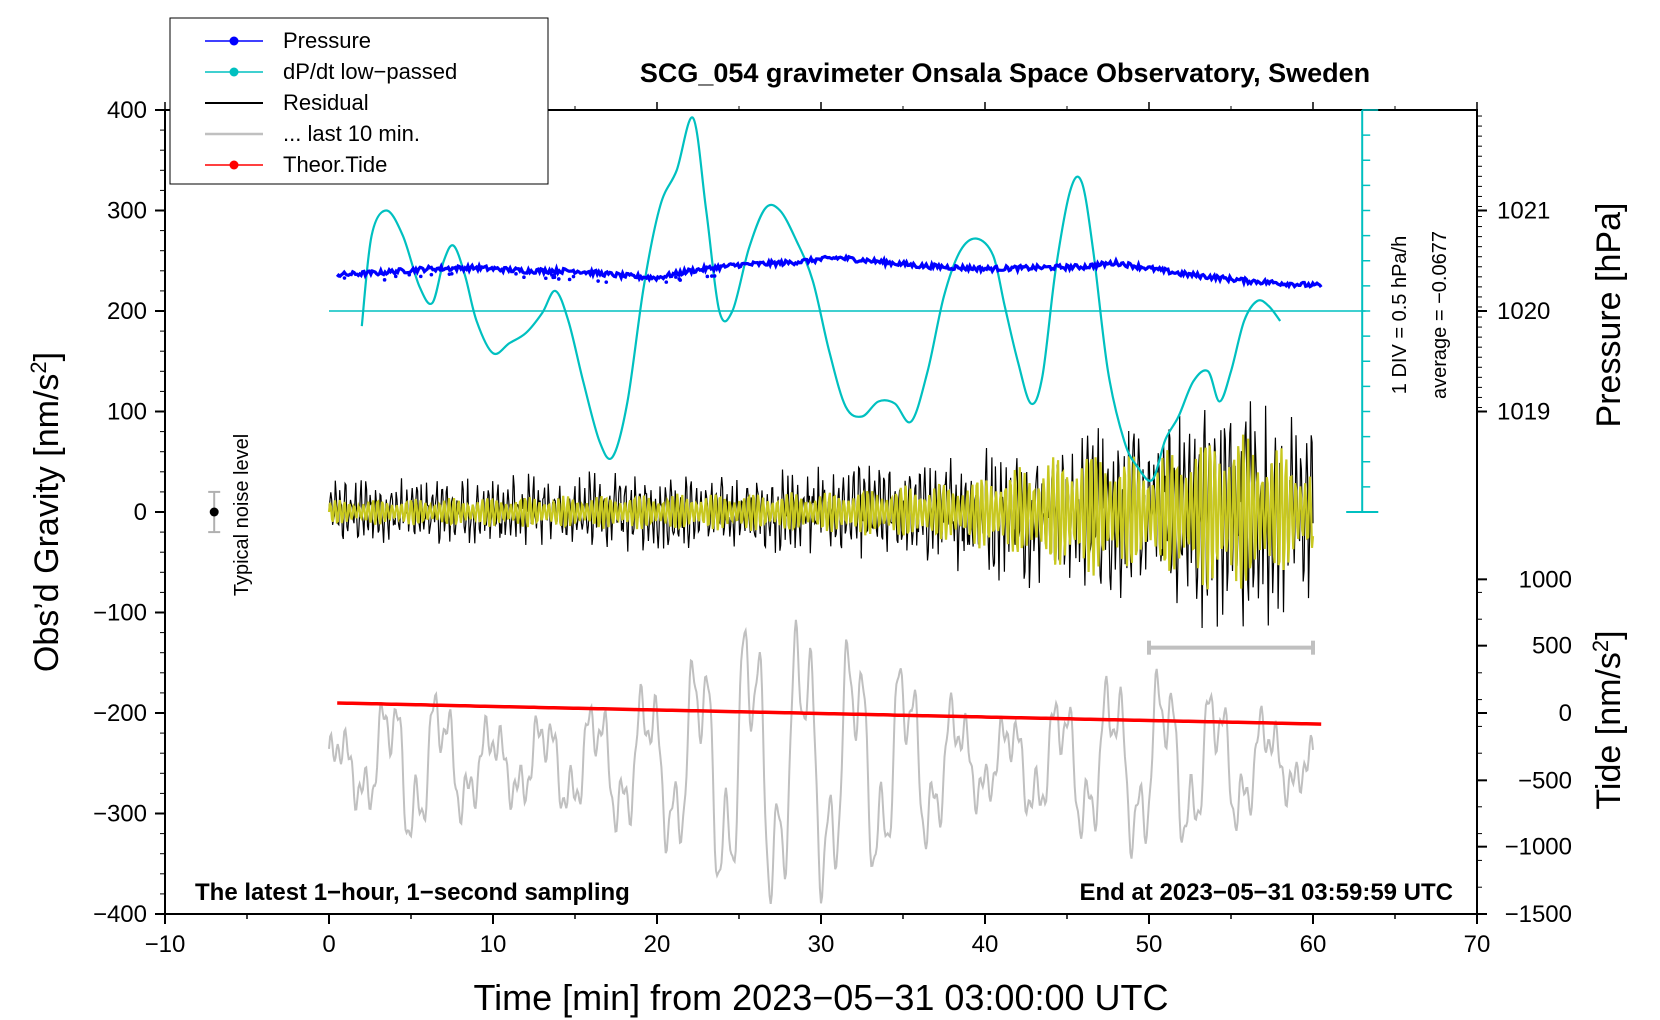 This screenshot has width=1660, height=1020. I want to click on y-axis-tide-label: Tide [nm/s2], so click(1608, 719).